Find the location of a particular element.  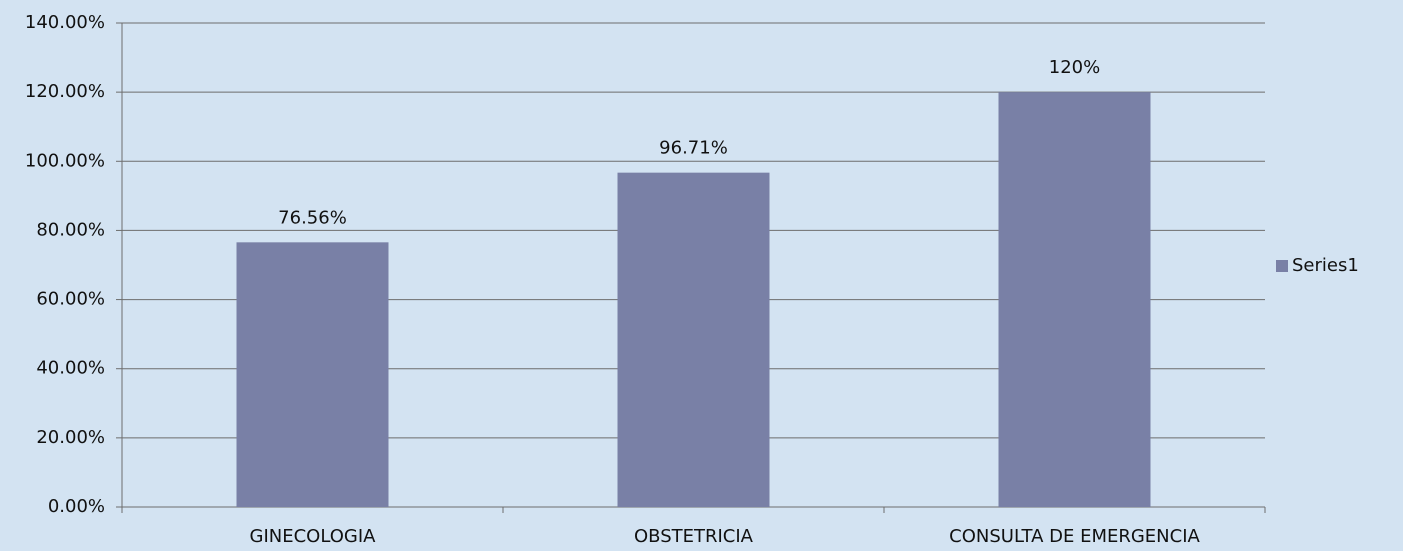

y-tick-label: 40.00% is located at coordinates (70, 368).